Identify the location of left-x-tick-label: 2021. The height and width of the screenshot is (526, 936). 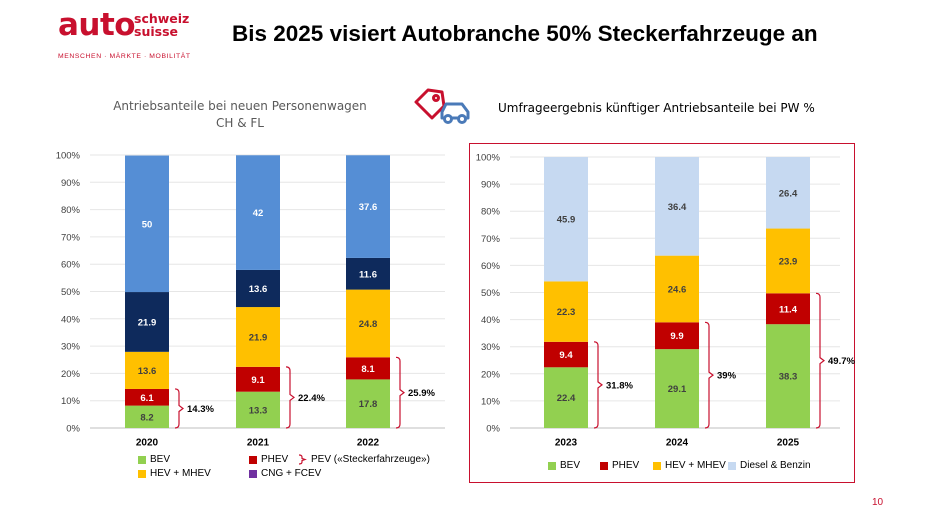
(258, 443).